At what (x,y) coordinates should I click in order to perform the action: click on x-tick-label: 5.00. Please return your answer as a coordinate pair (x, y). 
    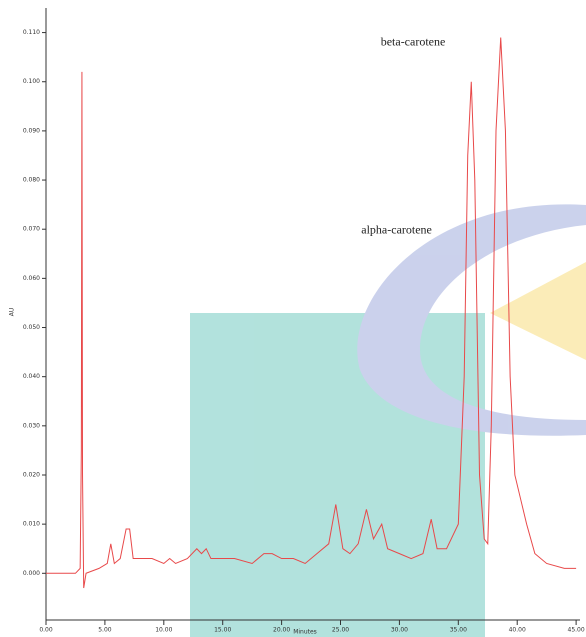
    Looking at the image, I should click on (105, 630).